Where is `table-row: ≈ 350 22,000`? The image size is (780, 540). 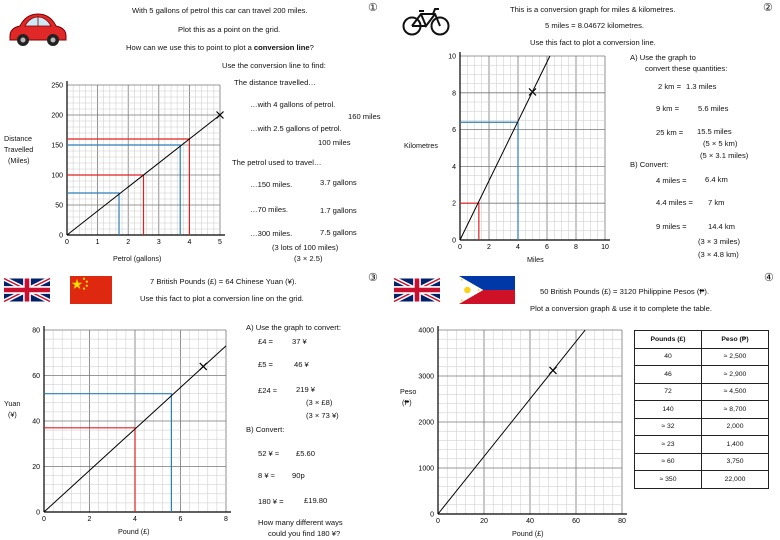
table-row: ≈ 350 22,000 is located at coordinates (701, 479).